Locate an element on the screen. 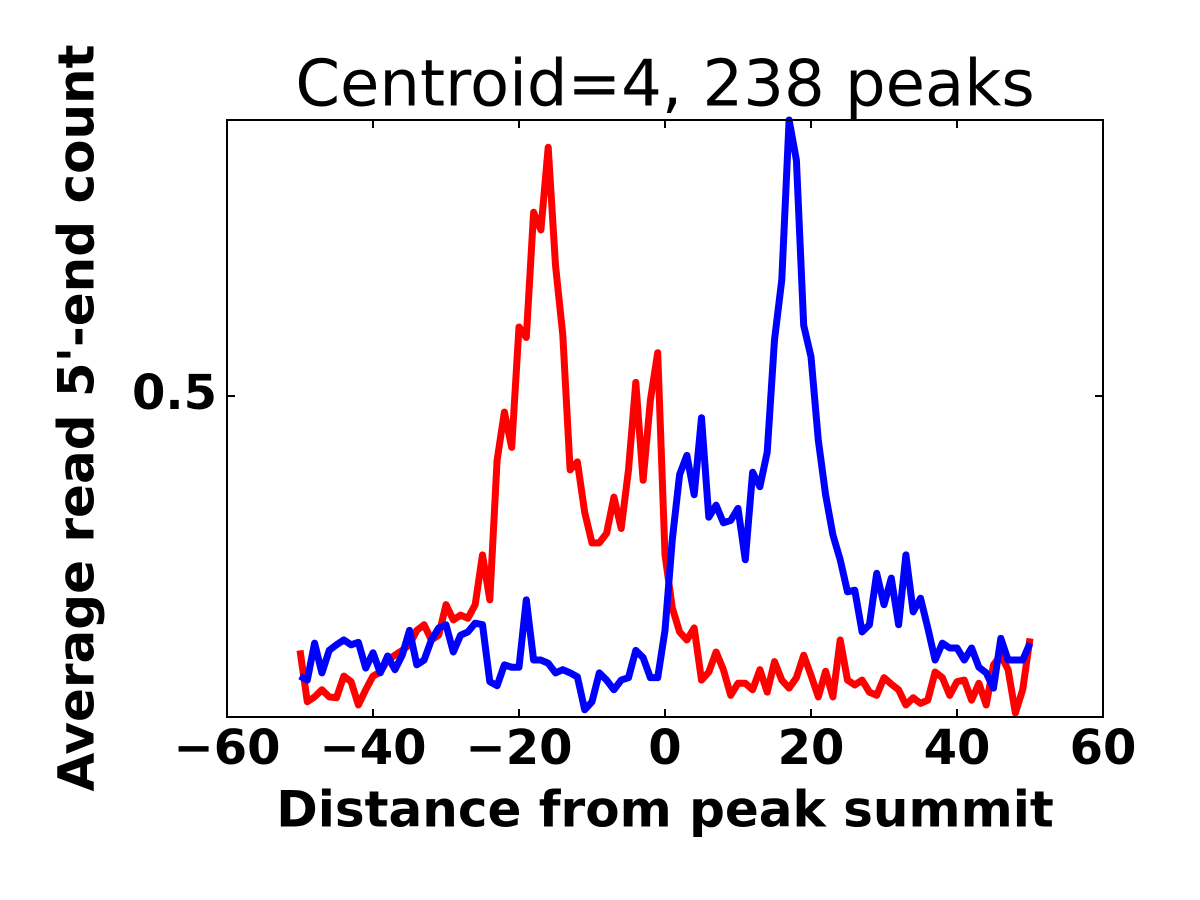 Image resolution: width=1200 pixels, height=900 pixels. x-tick-label: −40 is located at coordinates (372, 748).